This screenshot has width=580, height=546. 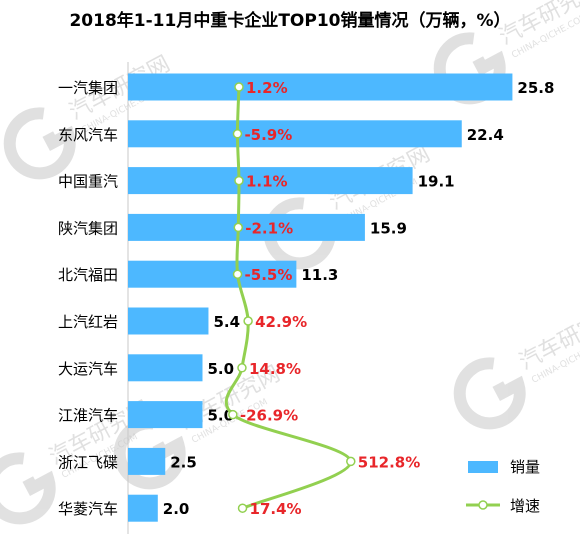 I want to click on category-label: 中国重汽, so click(x=88, y=182).